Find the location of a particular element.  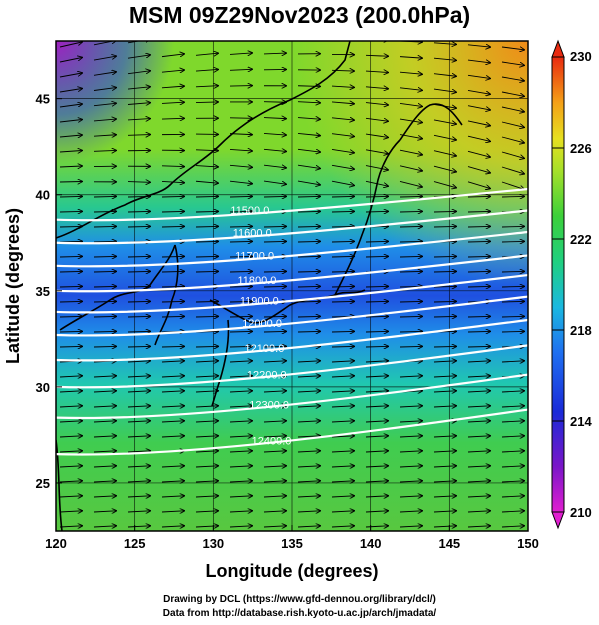

x-tick-label: 145 is located at coordinates (449, 543).